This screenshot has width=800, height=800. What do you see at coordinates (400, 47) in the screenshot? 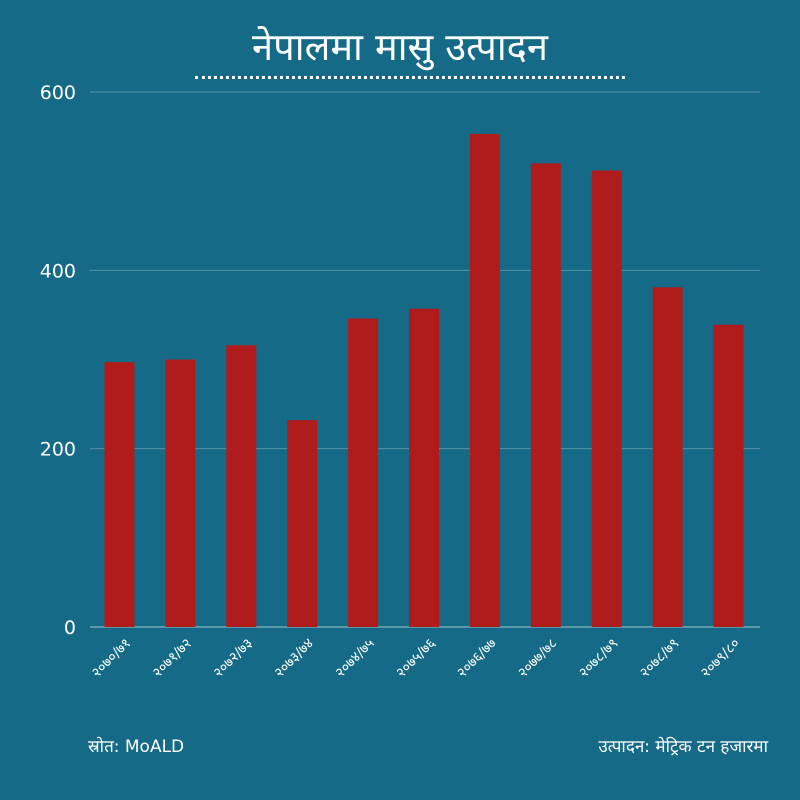
I see `chart-title: नेपालमा मासु उत्पादन` at bounding box center [400, 47].